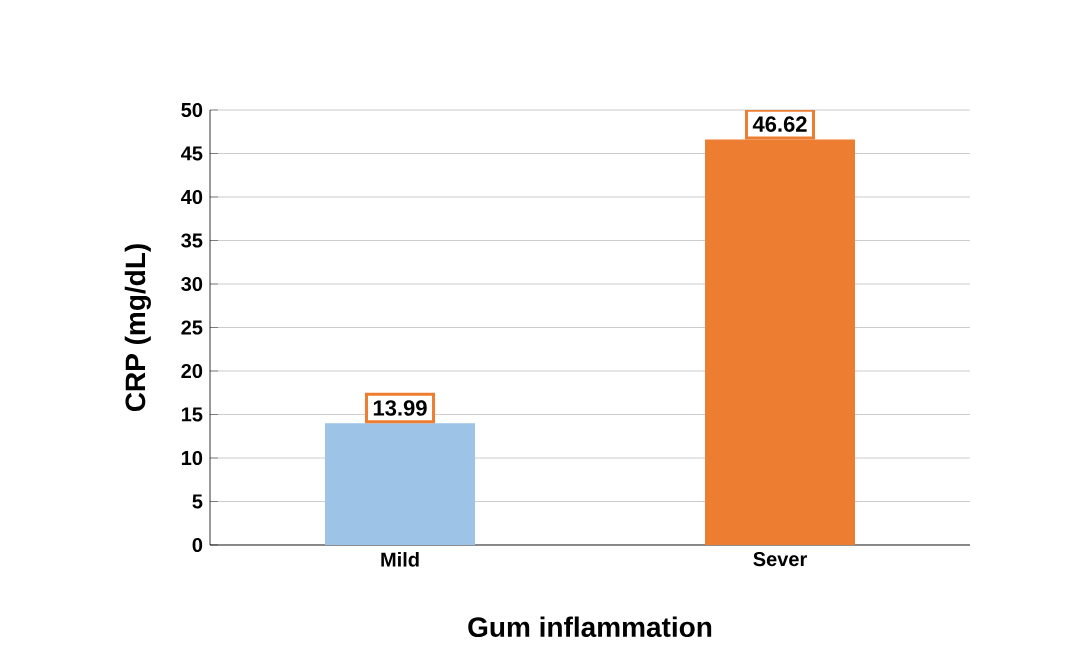 Image resolution: width=1088 pixels, height=671 pixels. Describe the element at coordinates (400, 559) in the screenshot. I see `x-tick-label: Mild` at that location.